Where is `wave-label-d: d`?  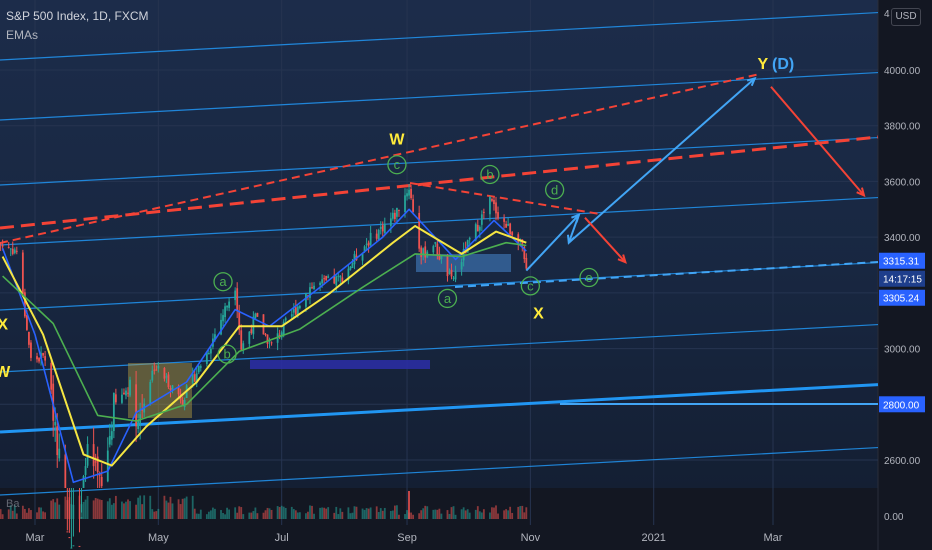
wave-label-d: d is located at coordinates (554, 189).